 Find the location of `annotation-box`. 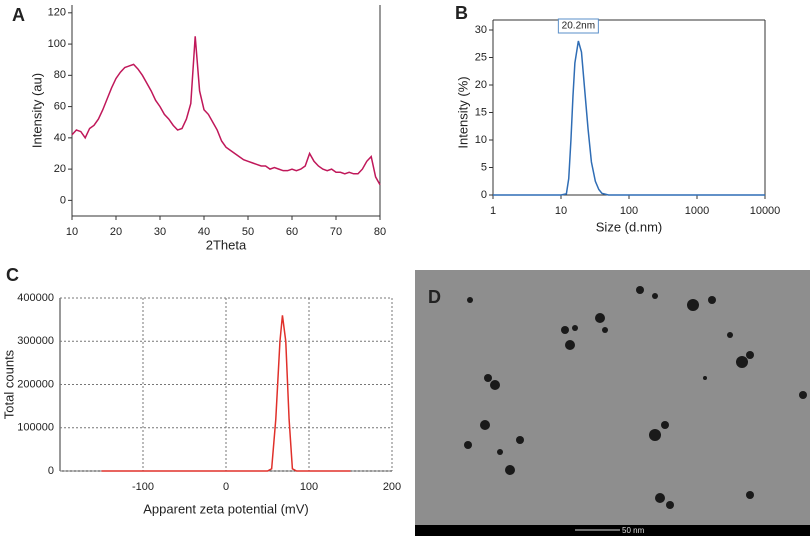

annotation-box is located at coordinates (578, 26).